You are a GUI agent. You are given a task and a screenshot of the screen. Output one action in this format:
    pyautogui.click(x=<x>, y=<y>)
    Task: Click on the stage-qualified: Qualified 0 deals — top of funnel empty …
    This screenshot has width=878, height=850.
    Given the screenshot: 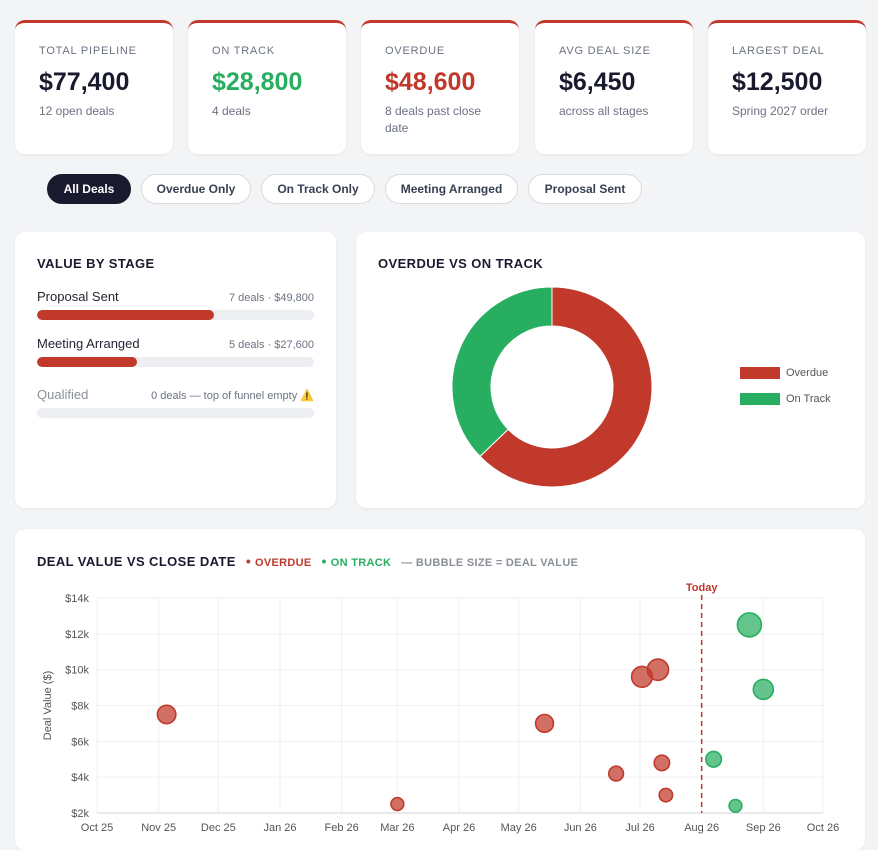 What is the action you would take?
    pyautogui.click(x=175, y=402)
    